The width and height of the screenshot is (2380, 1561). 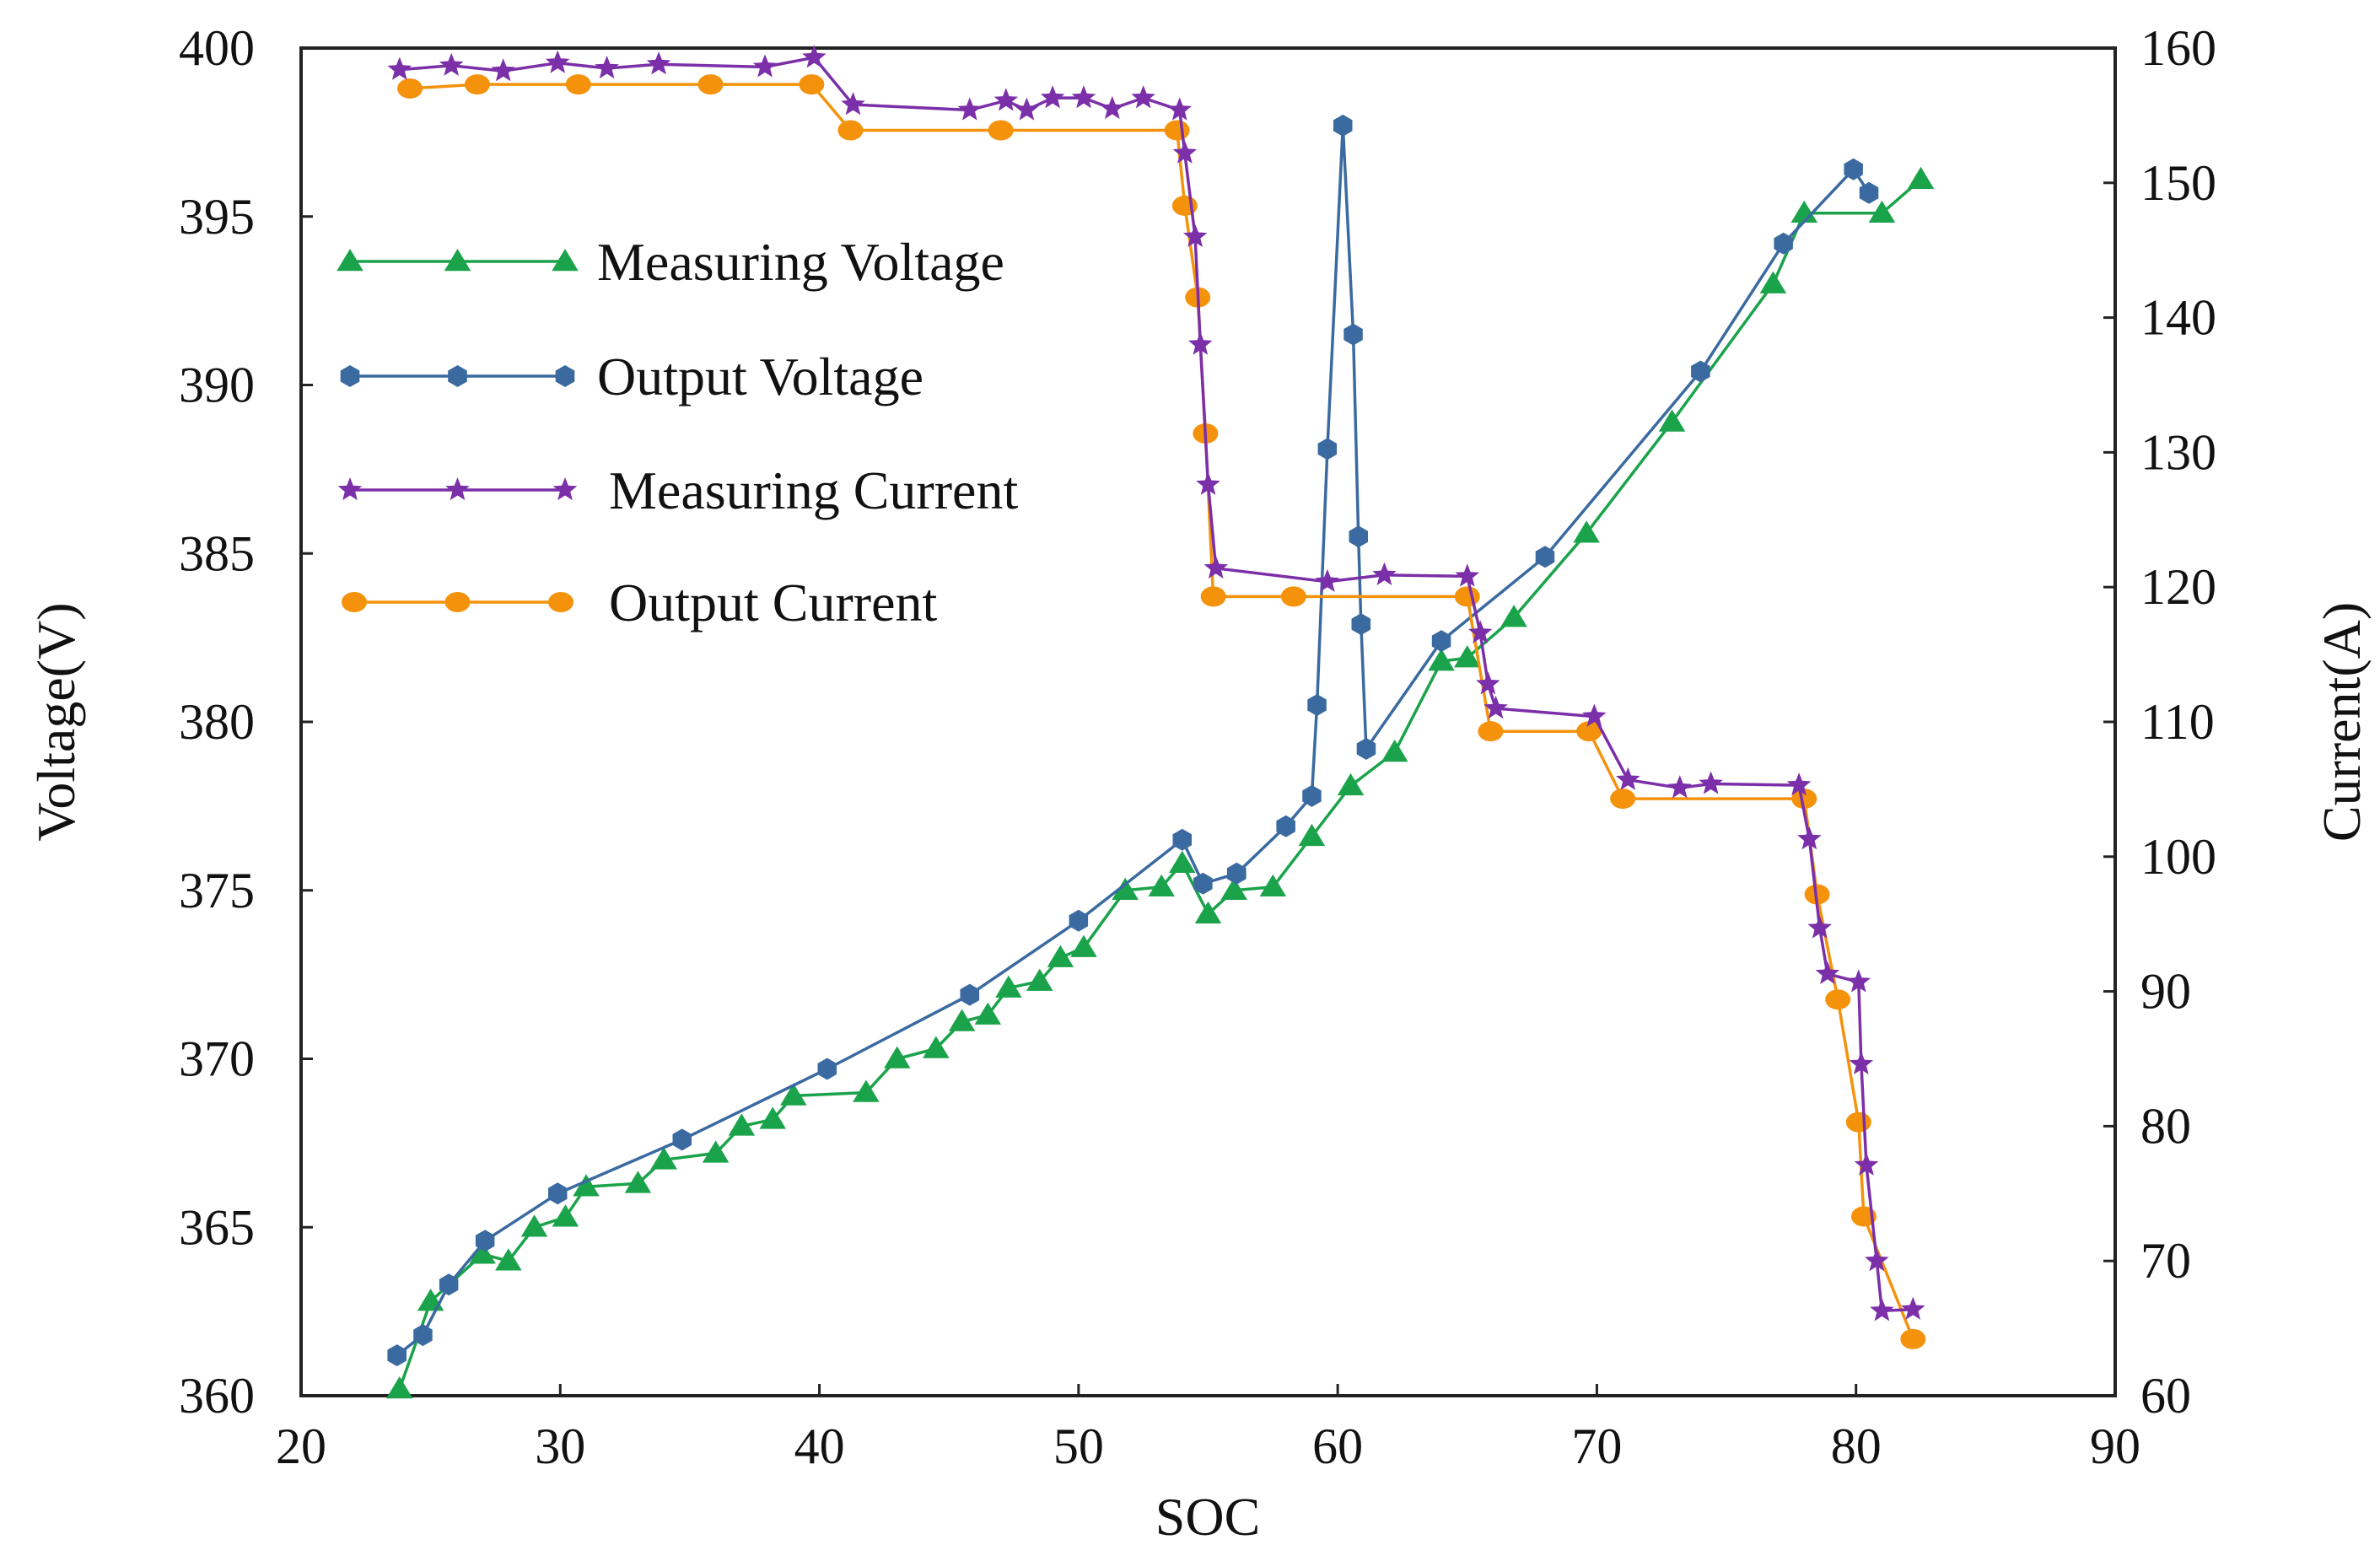 What do you see at coordinates (2178, 318) in the screenshot?
I see `y-right-tick-label: 140` at bounding box center [2178, 318].